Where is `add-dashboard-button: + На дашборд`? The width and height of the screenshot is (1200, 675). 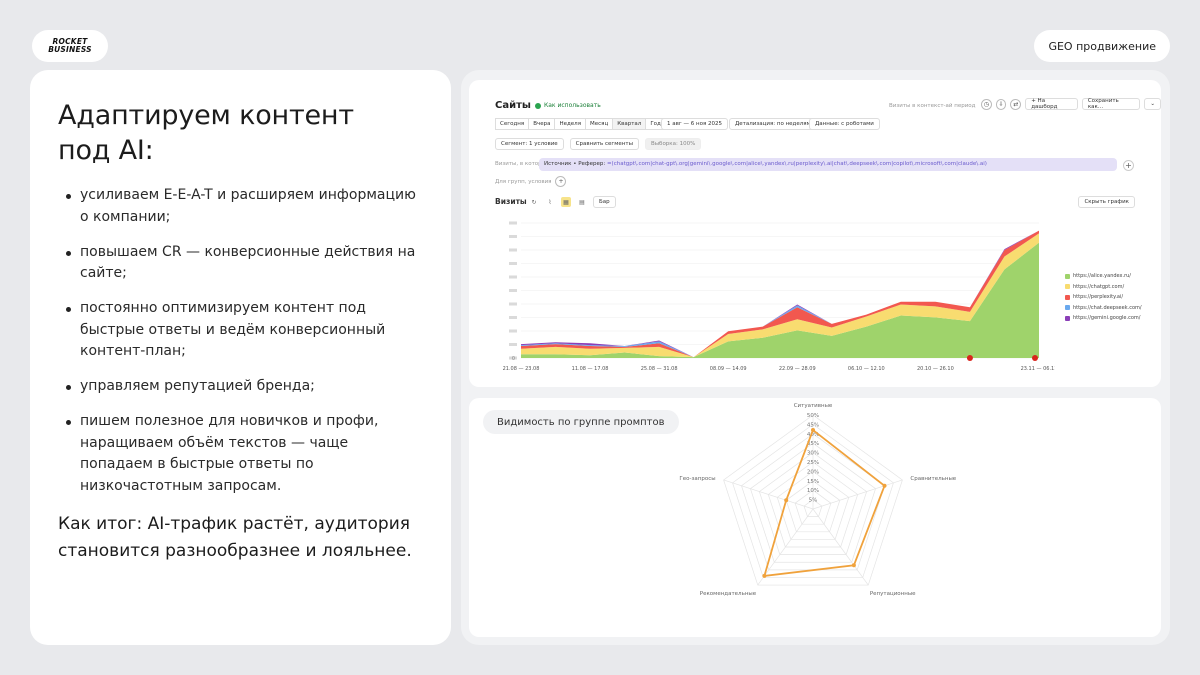
add-dashboard-button: + На дашборд is located at coordinates (1051, 104).